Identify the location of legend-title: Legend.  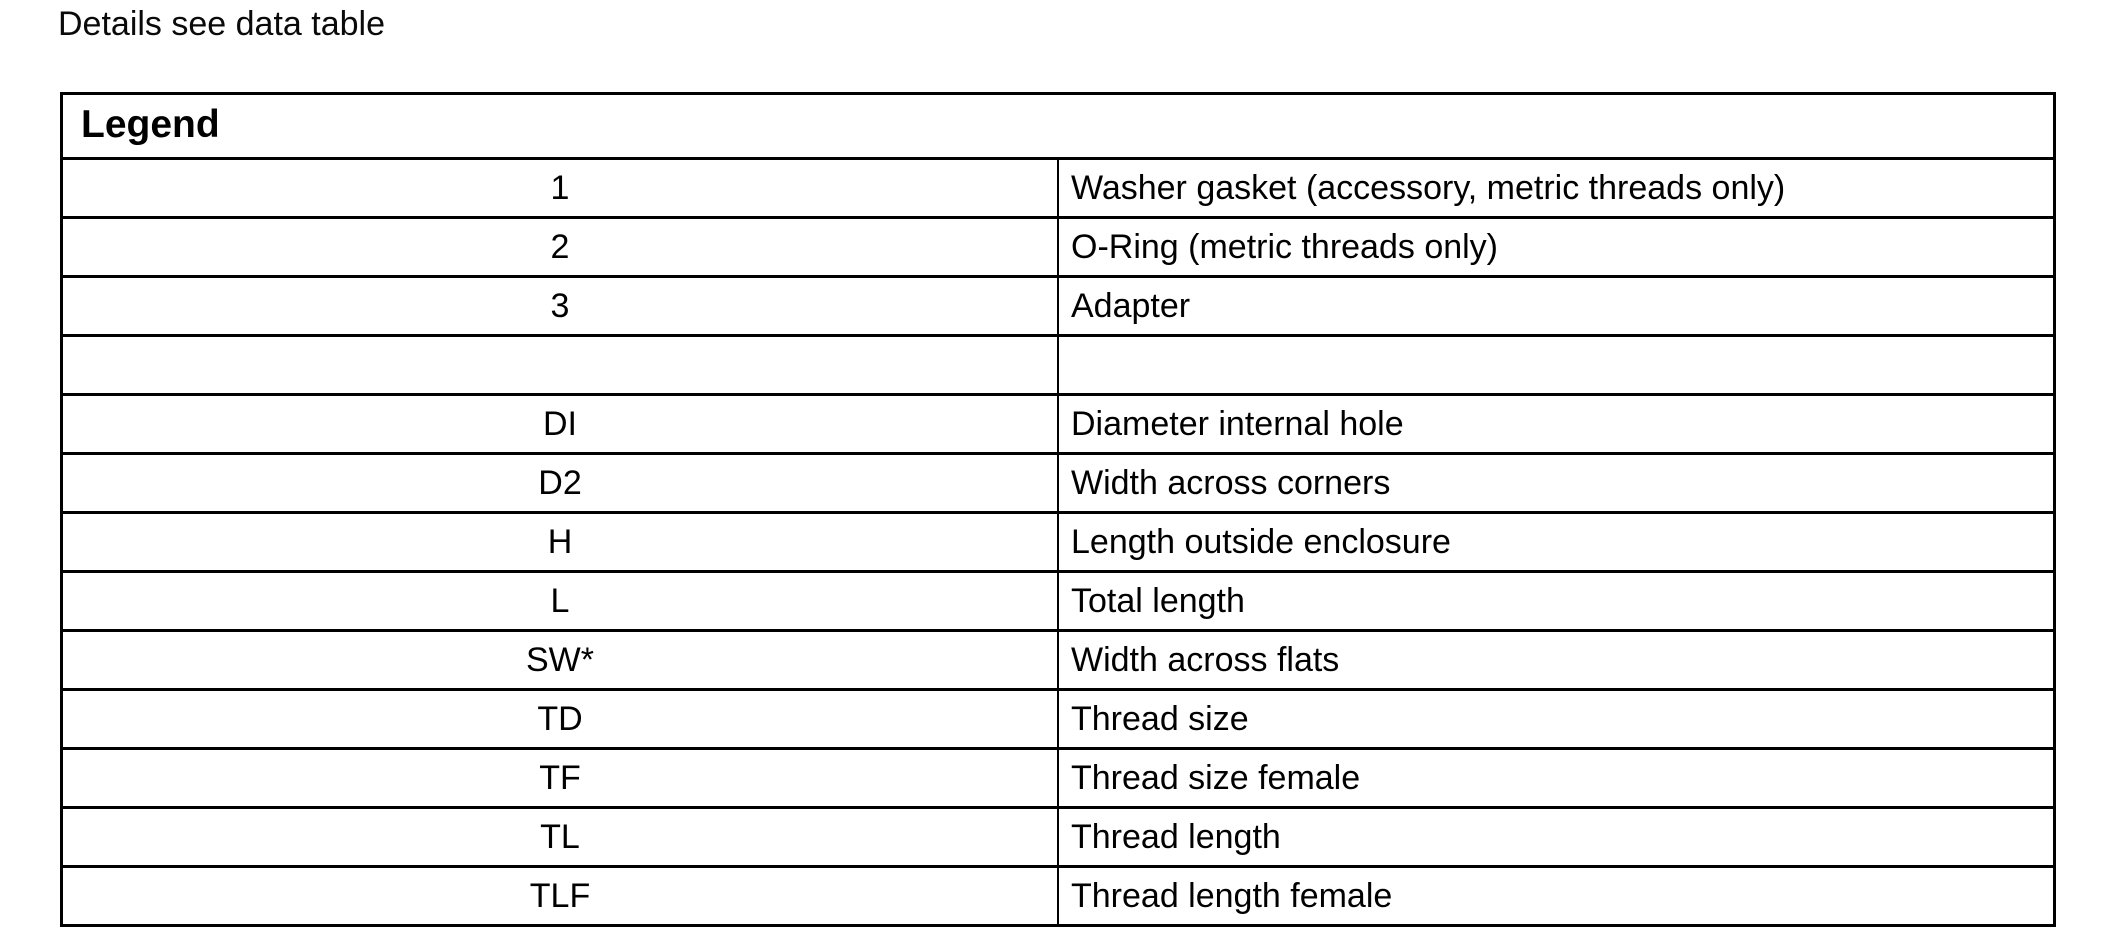
(1058, 126).